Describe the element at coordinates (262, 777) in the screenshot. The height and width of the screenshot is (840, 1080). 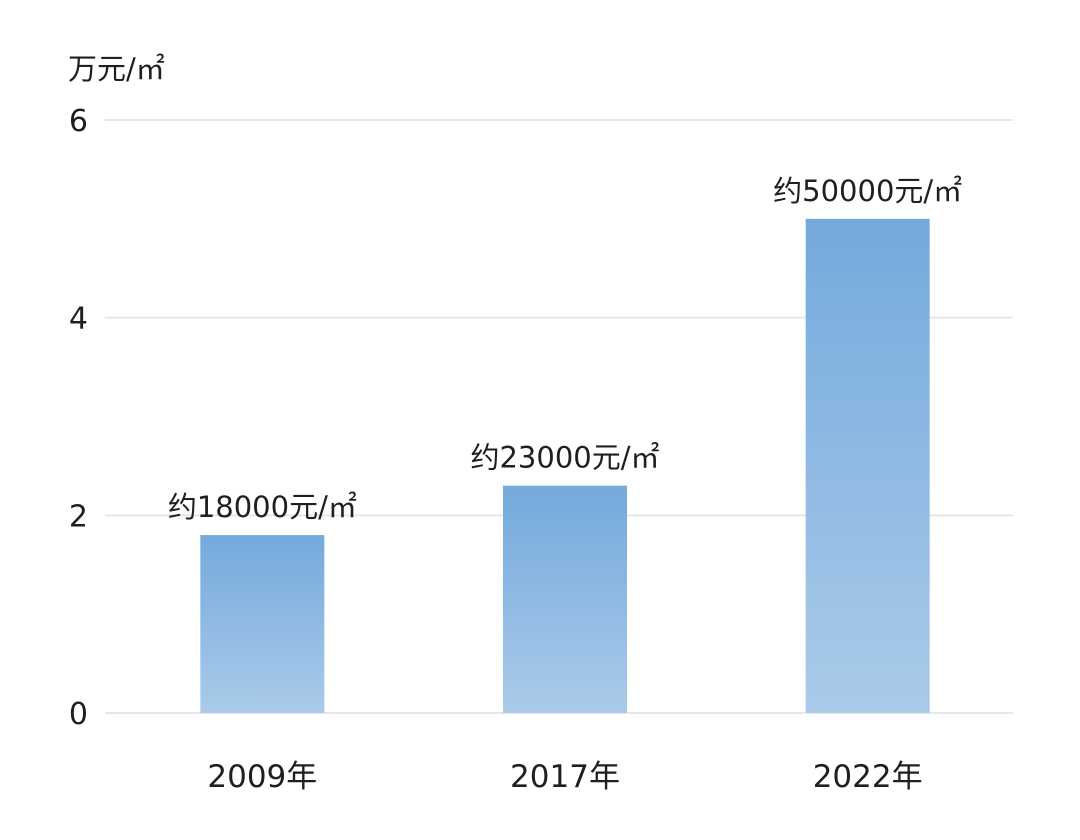
I see `x-category-label: 2009年` at that location.